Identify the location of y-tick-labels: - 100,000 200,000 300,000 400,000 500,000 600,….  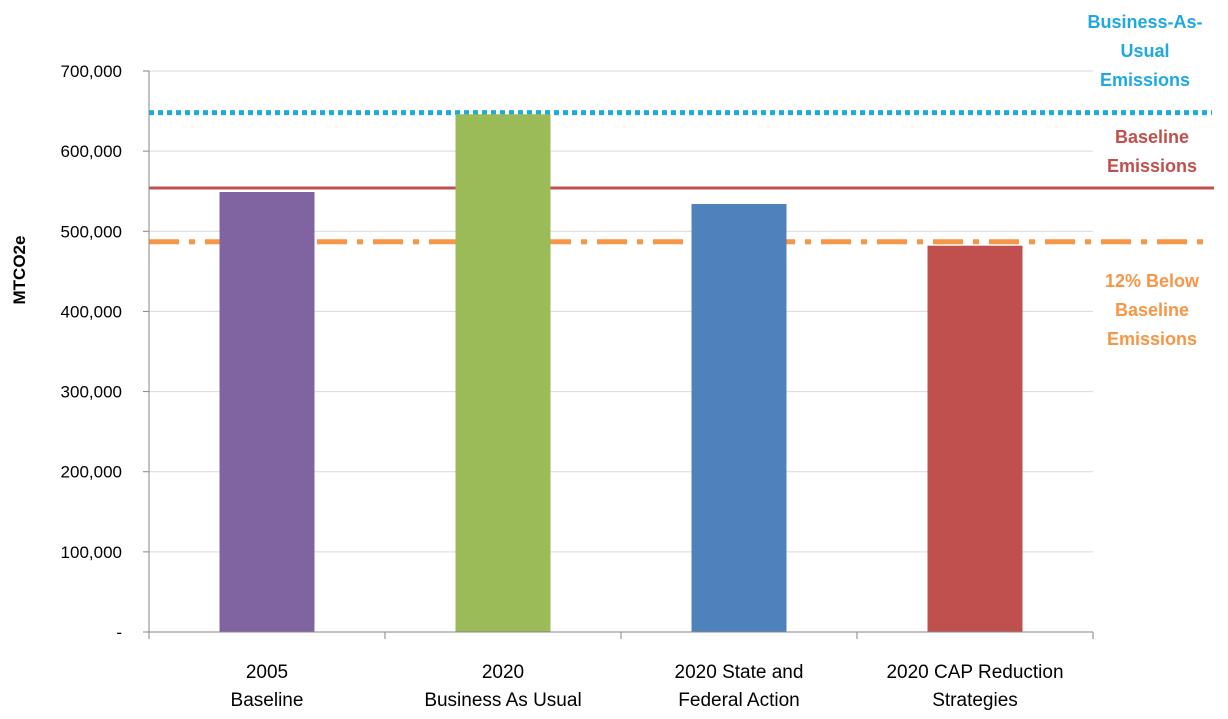
(105, 352).